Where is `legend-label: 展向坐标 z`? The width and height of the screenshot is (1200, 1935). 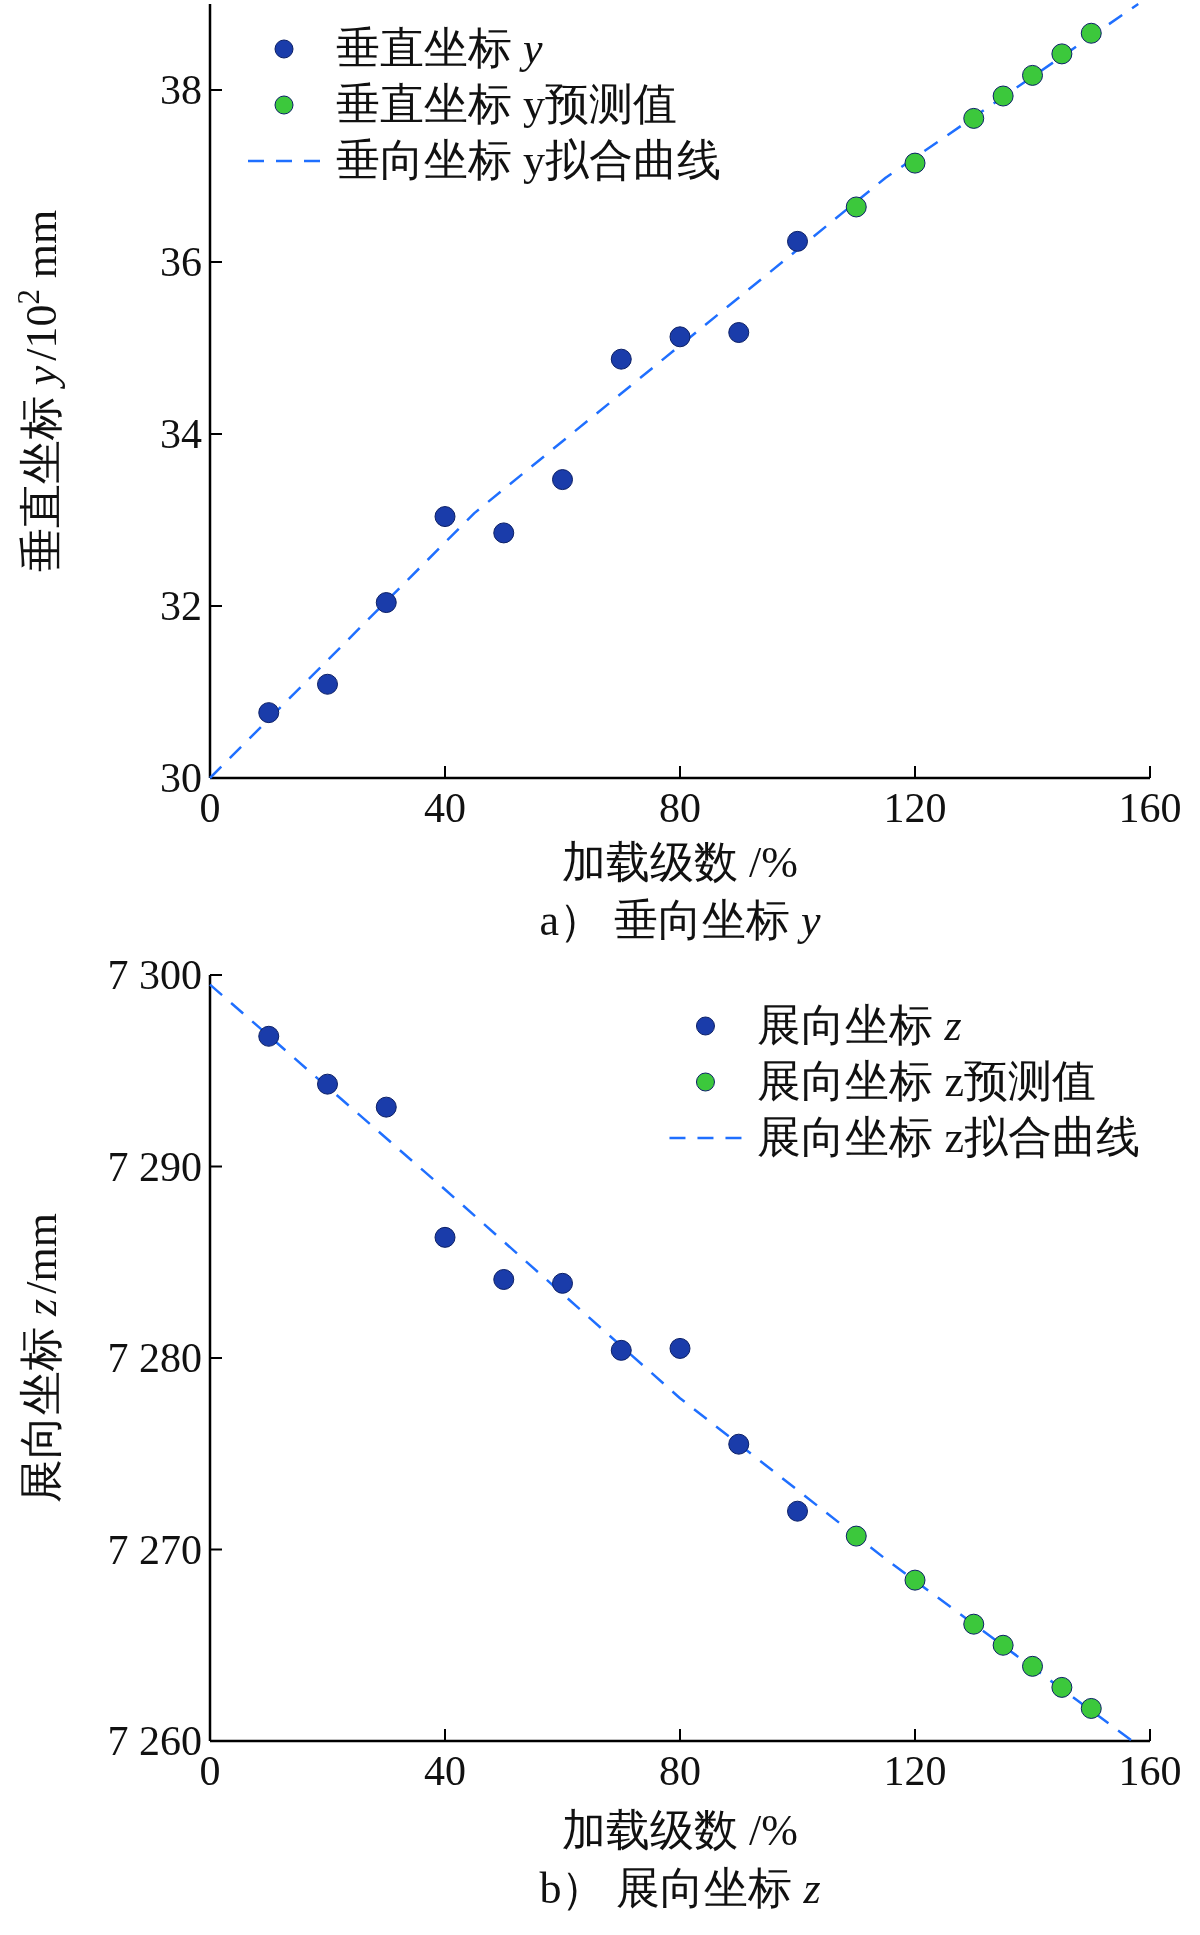 legend-label: 展向坐标 z is located at coordinates (859, 1025).